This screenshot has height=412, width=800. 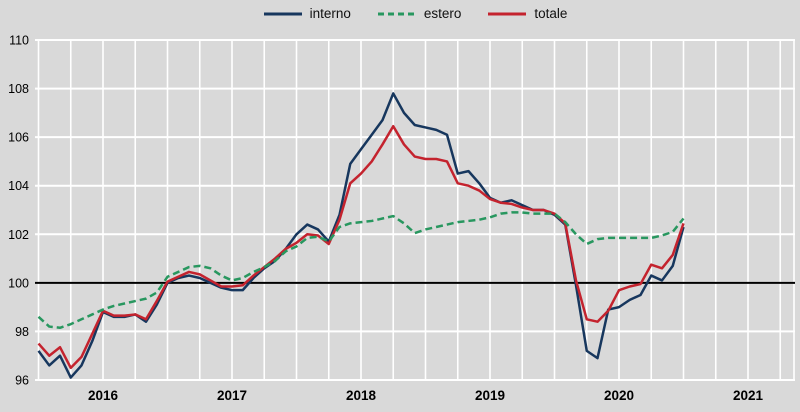 What do you see at coordinates (22, 381) in the screenshot?
I see `y-tick-label: 96` at bounding box center [22, 381].